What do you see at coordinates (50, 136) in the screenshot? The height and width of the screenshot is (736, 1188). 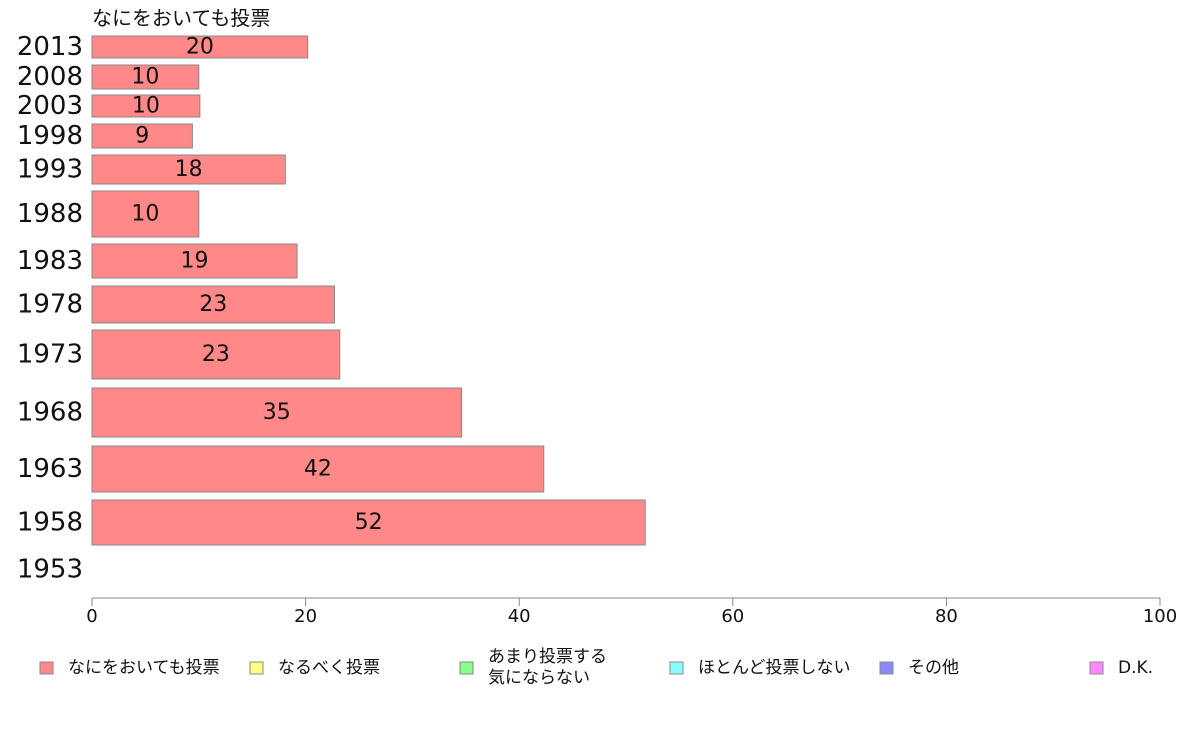 I see `y-tick-label: 1998` at bounding box center [50, 136].